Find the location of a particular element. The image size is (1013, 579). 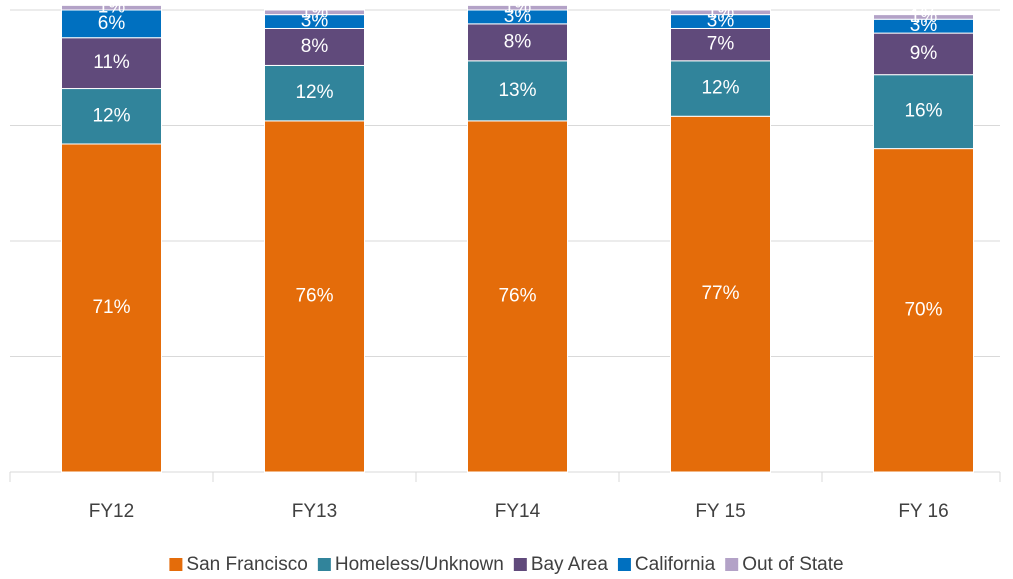

data-label: 9% is located at coordinates (924, 53).